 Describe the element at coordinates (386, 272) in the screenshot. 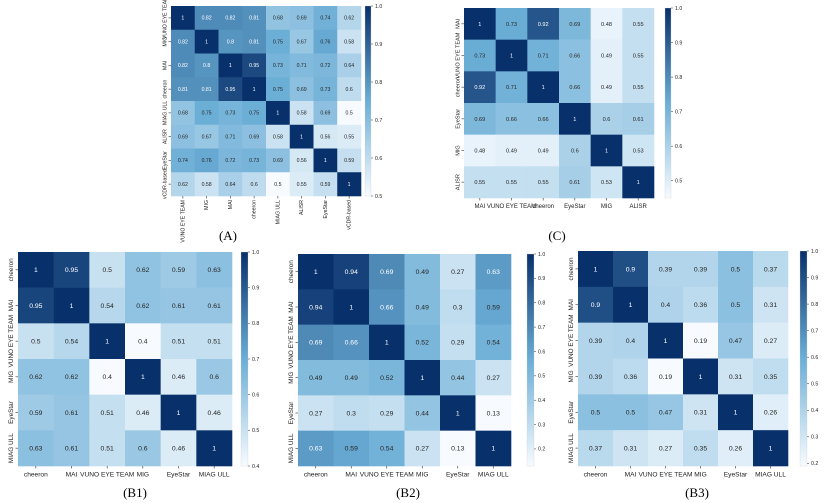

I see `cell-value-label: 0.69` at that location.